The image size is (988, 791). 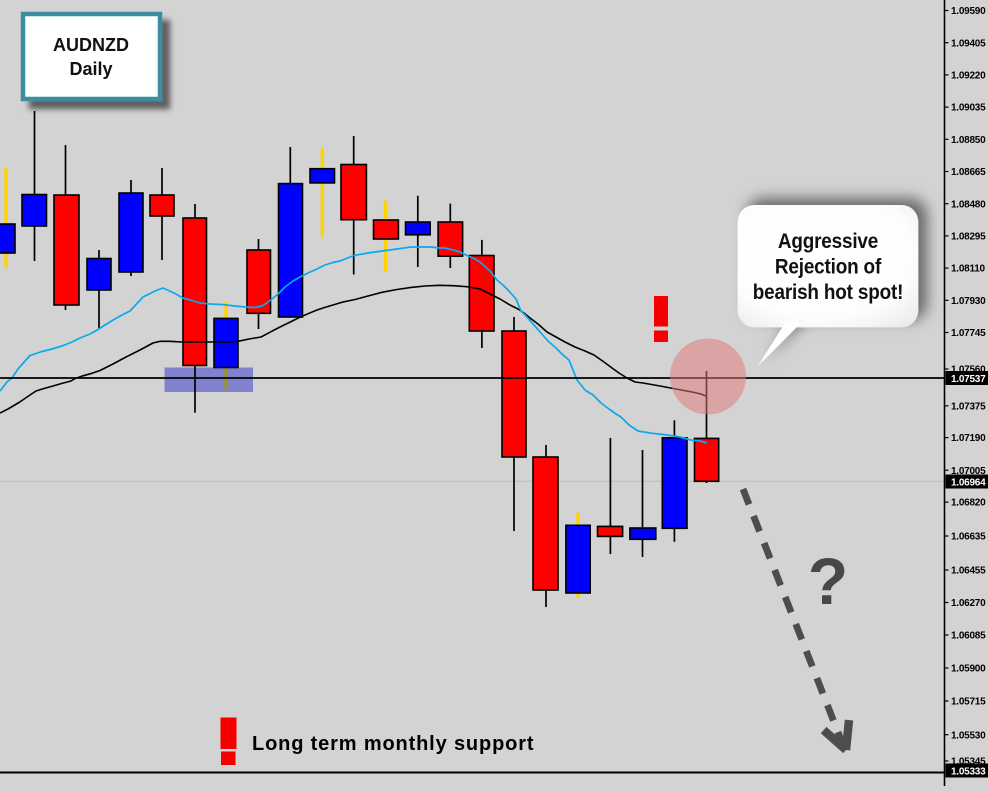 What do you see at coordinates (968, 571) in the screenshot?
I see `svg-text: 1.06455` at bounding box center [968, 571].